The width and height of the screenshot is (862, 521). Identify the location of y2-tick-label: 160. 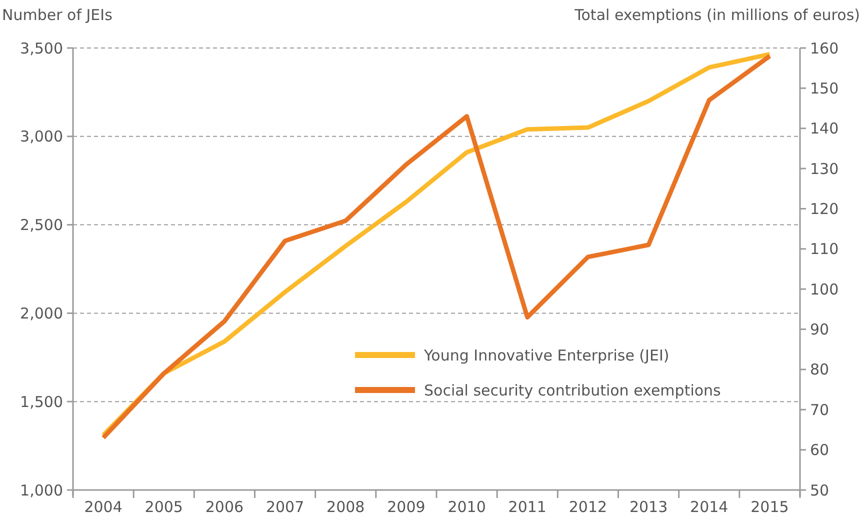
(824, 48).